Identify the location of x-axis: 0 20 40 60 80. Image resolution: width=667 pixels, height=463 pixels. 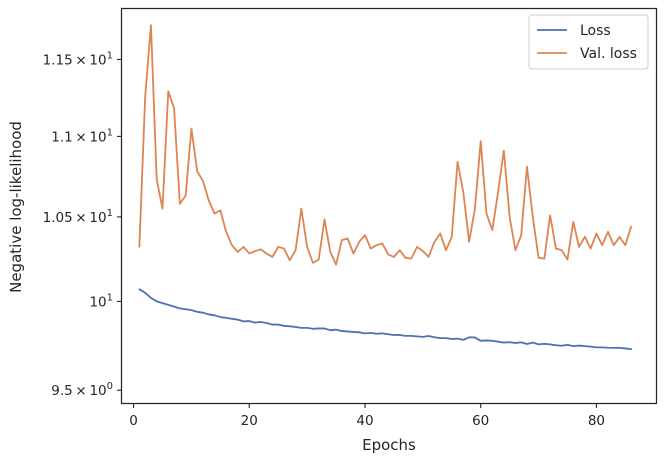
(367, 416).